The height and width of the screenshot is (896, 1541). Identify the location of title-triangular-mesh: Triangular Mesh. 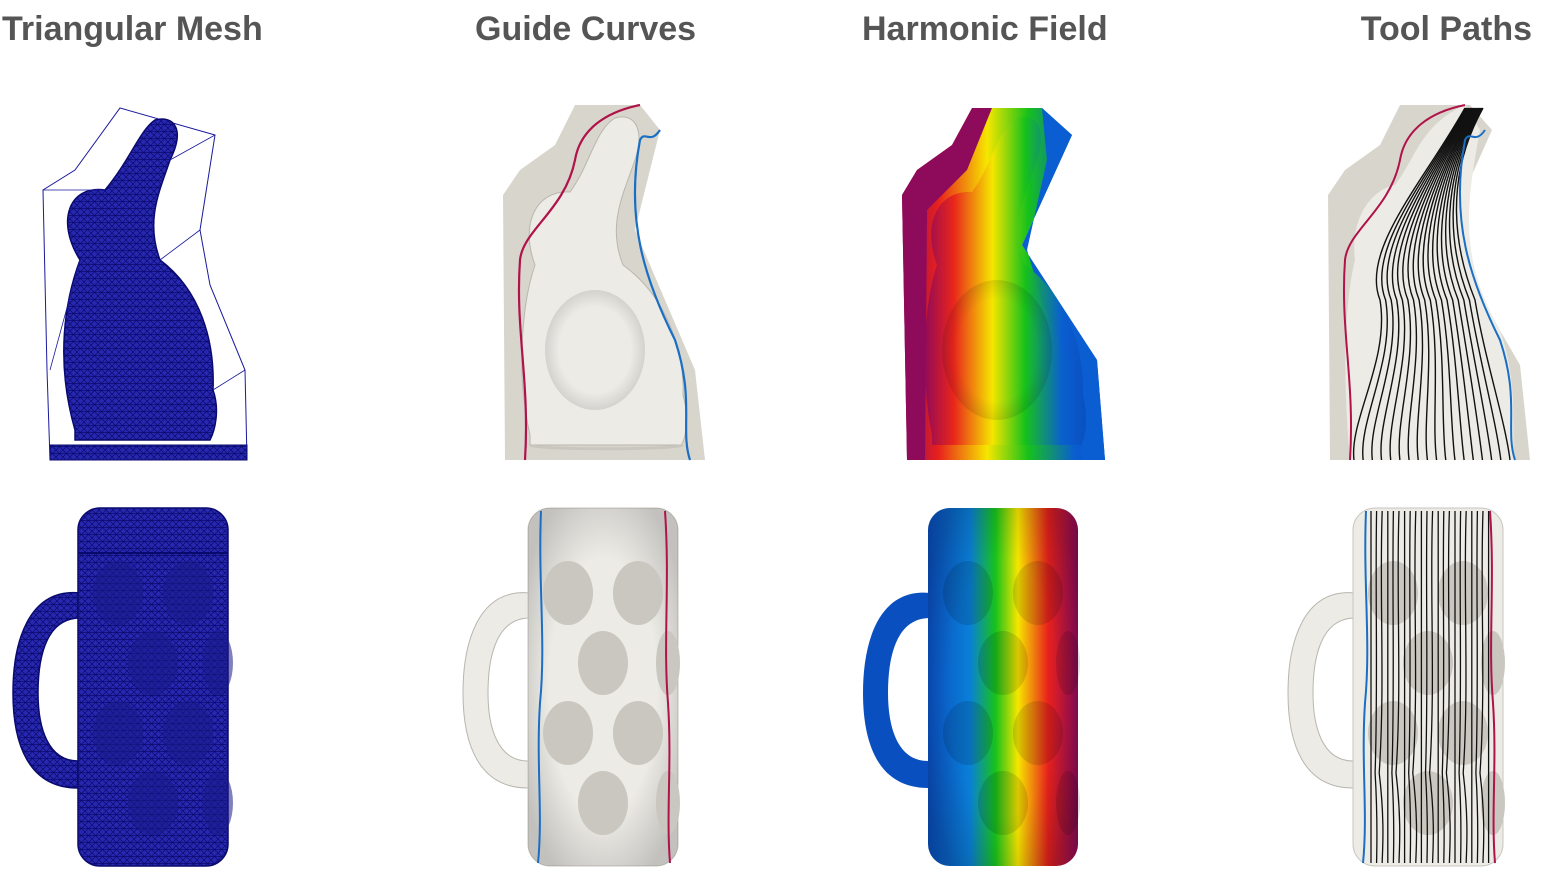
(132, 29).